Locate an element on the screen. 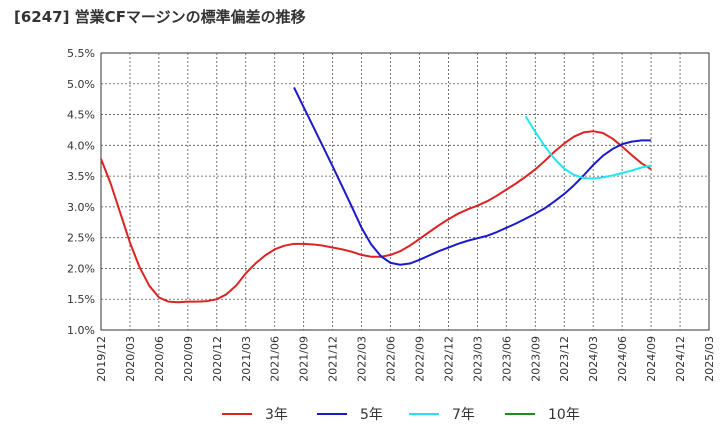 This screenshot has height=440, width=720. y-tick-label: 4.5% is located at coordinates (81, 115).